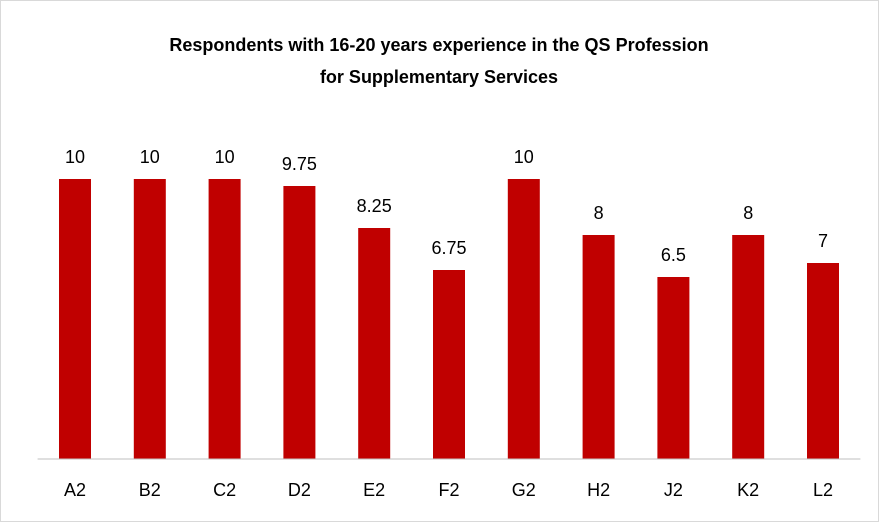 The width and height of the screenshot is (879, 522). What do you see at coordinates (748, 490) in the screenshot?
I see `x-tick-label: K2` at bounding box center [748, 490].